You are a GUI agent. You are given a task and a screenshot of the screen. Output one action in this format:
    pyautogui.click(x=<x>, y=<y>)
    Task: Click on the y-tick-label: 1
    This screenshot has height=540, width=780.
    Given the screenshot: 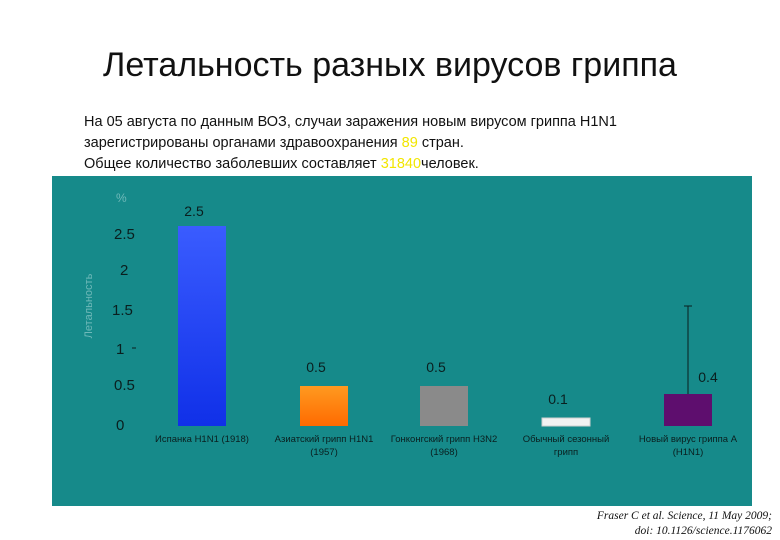 What is the action you would take?
    pyautogui.click(x=120, y=349)
    